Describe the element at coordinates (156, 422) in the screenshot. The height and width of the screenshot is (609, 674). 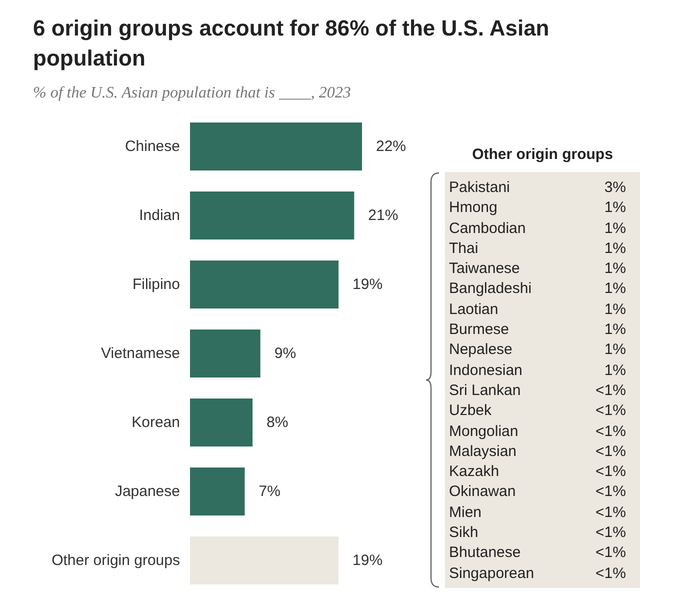
I see `y-tick-label: Korean` at that location.